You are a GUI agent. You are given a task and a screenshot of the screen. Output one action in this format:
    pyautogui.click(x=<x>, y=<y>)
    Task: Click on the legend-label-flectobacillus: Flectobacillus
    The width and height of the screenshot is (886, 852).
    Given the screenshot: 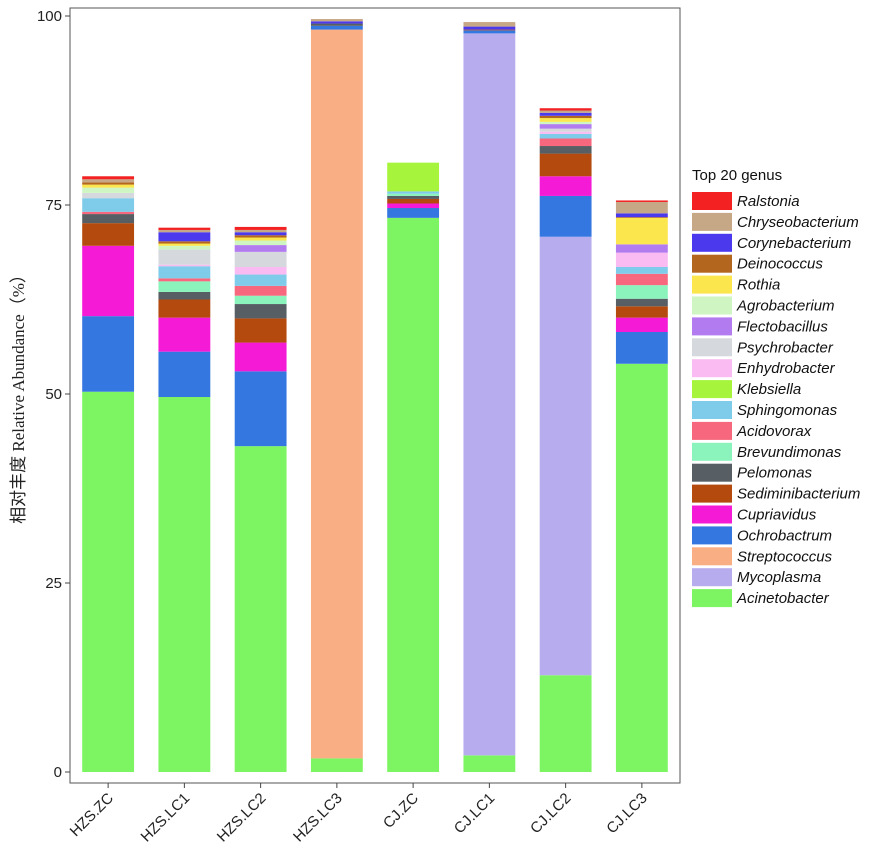 What is the action you would take?
    pyautogui.click(x=782, y=326)
    